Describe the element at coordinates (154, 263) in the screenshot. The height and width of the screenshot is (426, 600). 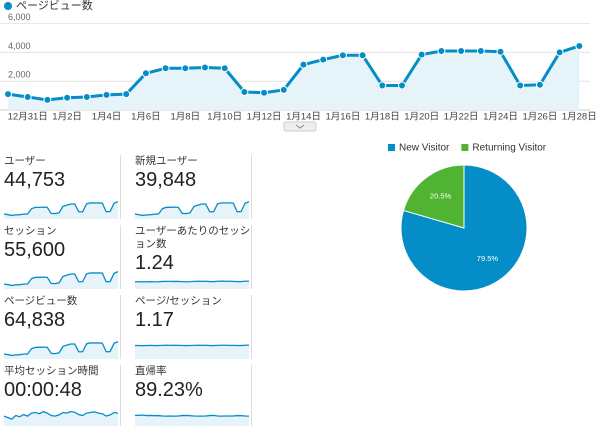
I see `metric-value: 1.24` at that location.